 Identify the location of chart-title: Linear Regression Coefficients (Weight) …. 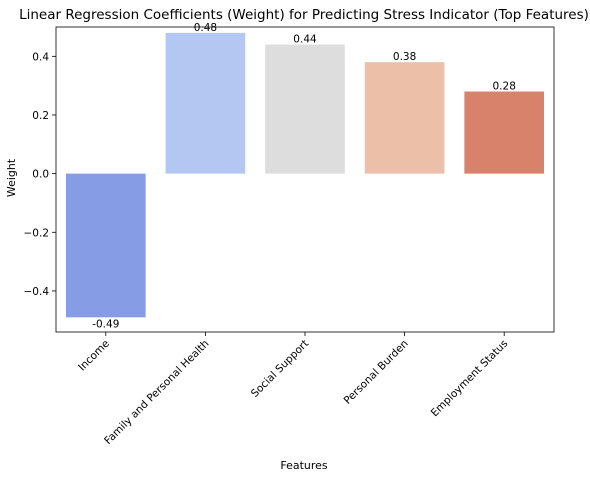
(304, 15).